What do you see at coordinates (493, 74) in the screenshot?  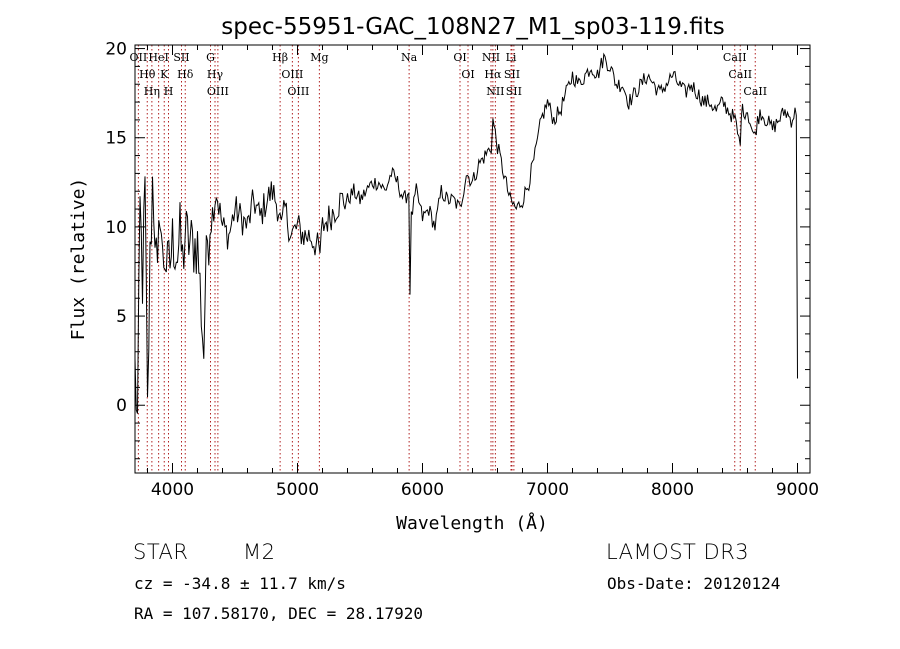 I see `line-label-hα-19: Hα` at bounding box center [493, 74].